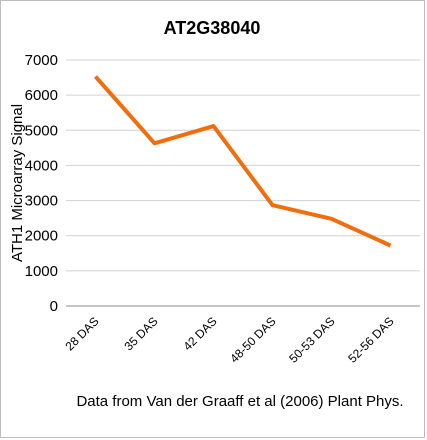 The width and height of the screenshot is (427, 440). What do you see at coordinates (41, 60) in the screenshot?
I see `y-tick-label: 7000` at bounding box center [41, 60].